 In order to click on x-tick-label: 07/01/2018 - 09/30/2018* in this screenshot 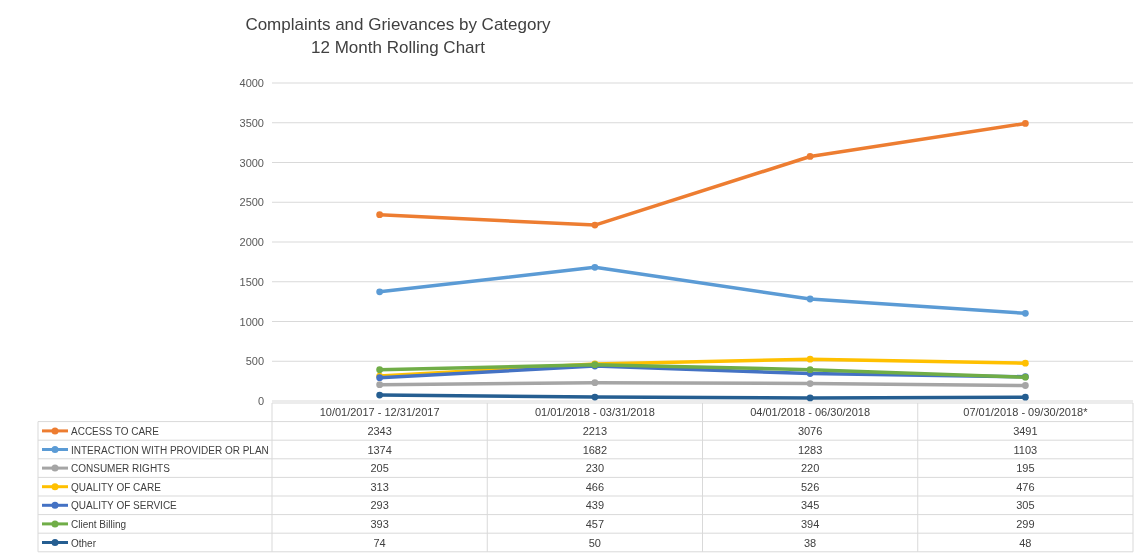, I will do `click(1026, 412)`.